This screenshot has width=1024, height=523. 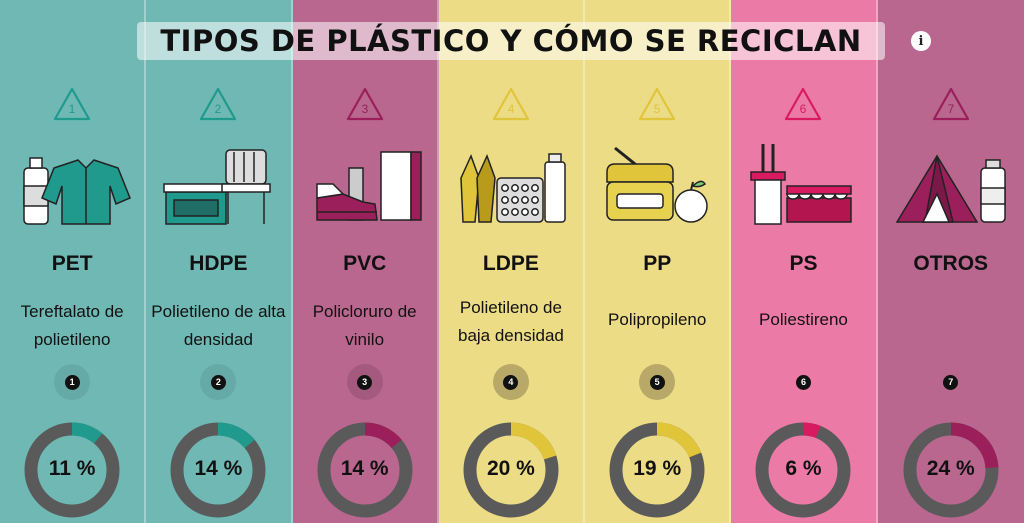 I want to click on plastic-column: 7 OTROS 7 24 %, so click(x=950, y=261).